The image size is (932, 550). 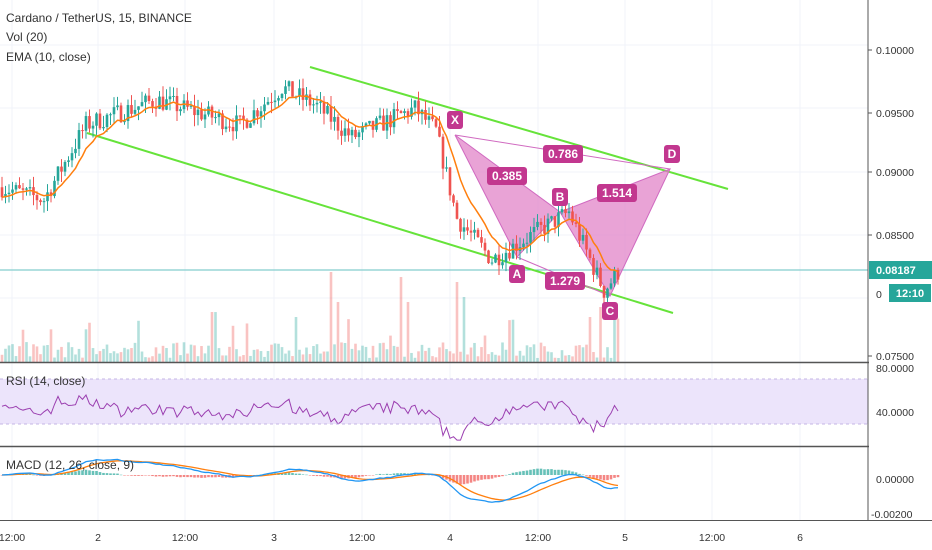 I want to click on time-tick-label: 12:00, so click(x=12, y=538).